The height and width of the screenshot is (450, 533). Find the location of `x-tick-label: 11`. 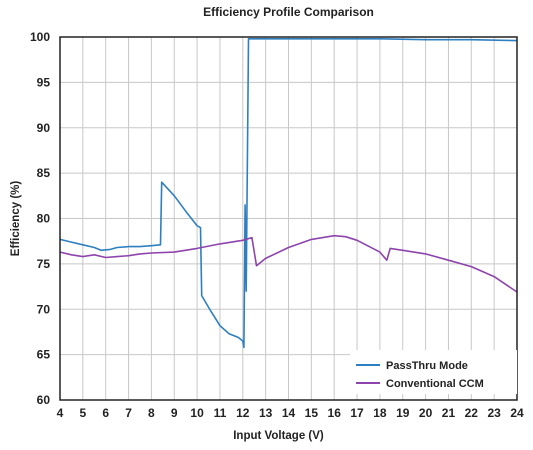

x-tick-label: 11 is located at coordinates (220, 413).